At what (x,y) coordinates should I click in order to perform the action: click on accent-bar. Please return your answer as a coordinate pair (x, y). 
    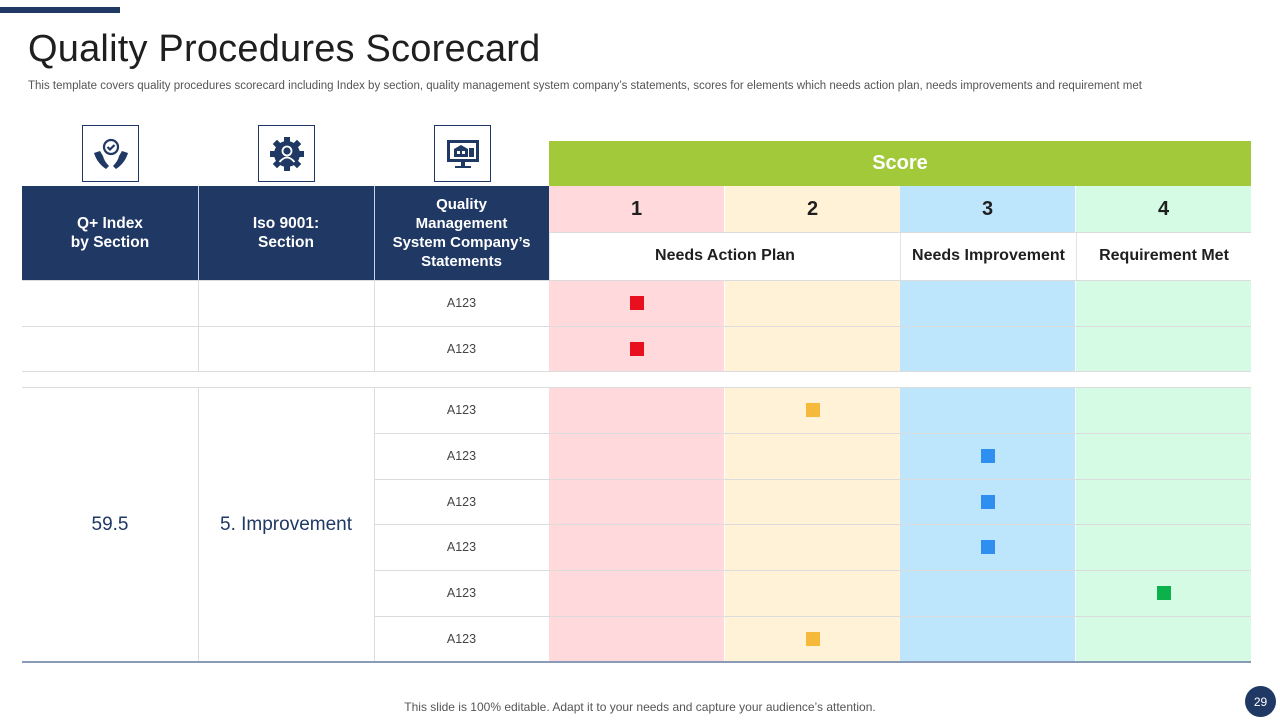
    Looking at the image, I should click on (60, 10).